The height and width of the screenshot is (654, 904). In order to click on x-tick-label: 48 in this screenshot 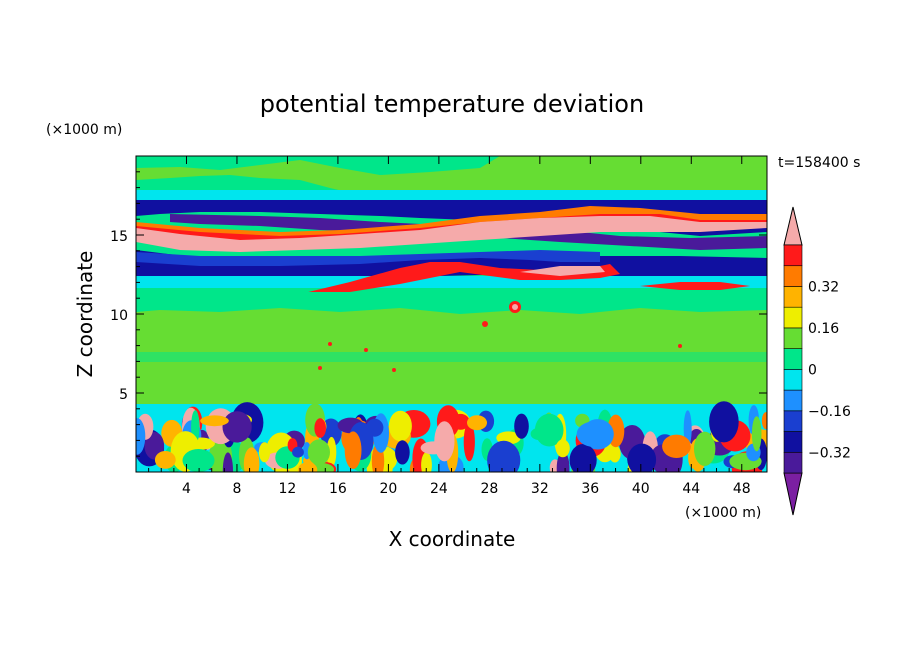, I will do `click(742, 489)`.